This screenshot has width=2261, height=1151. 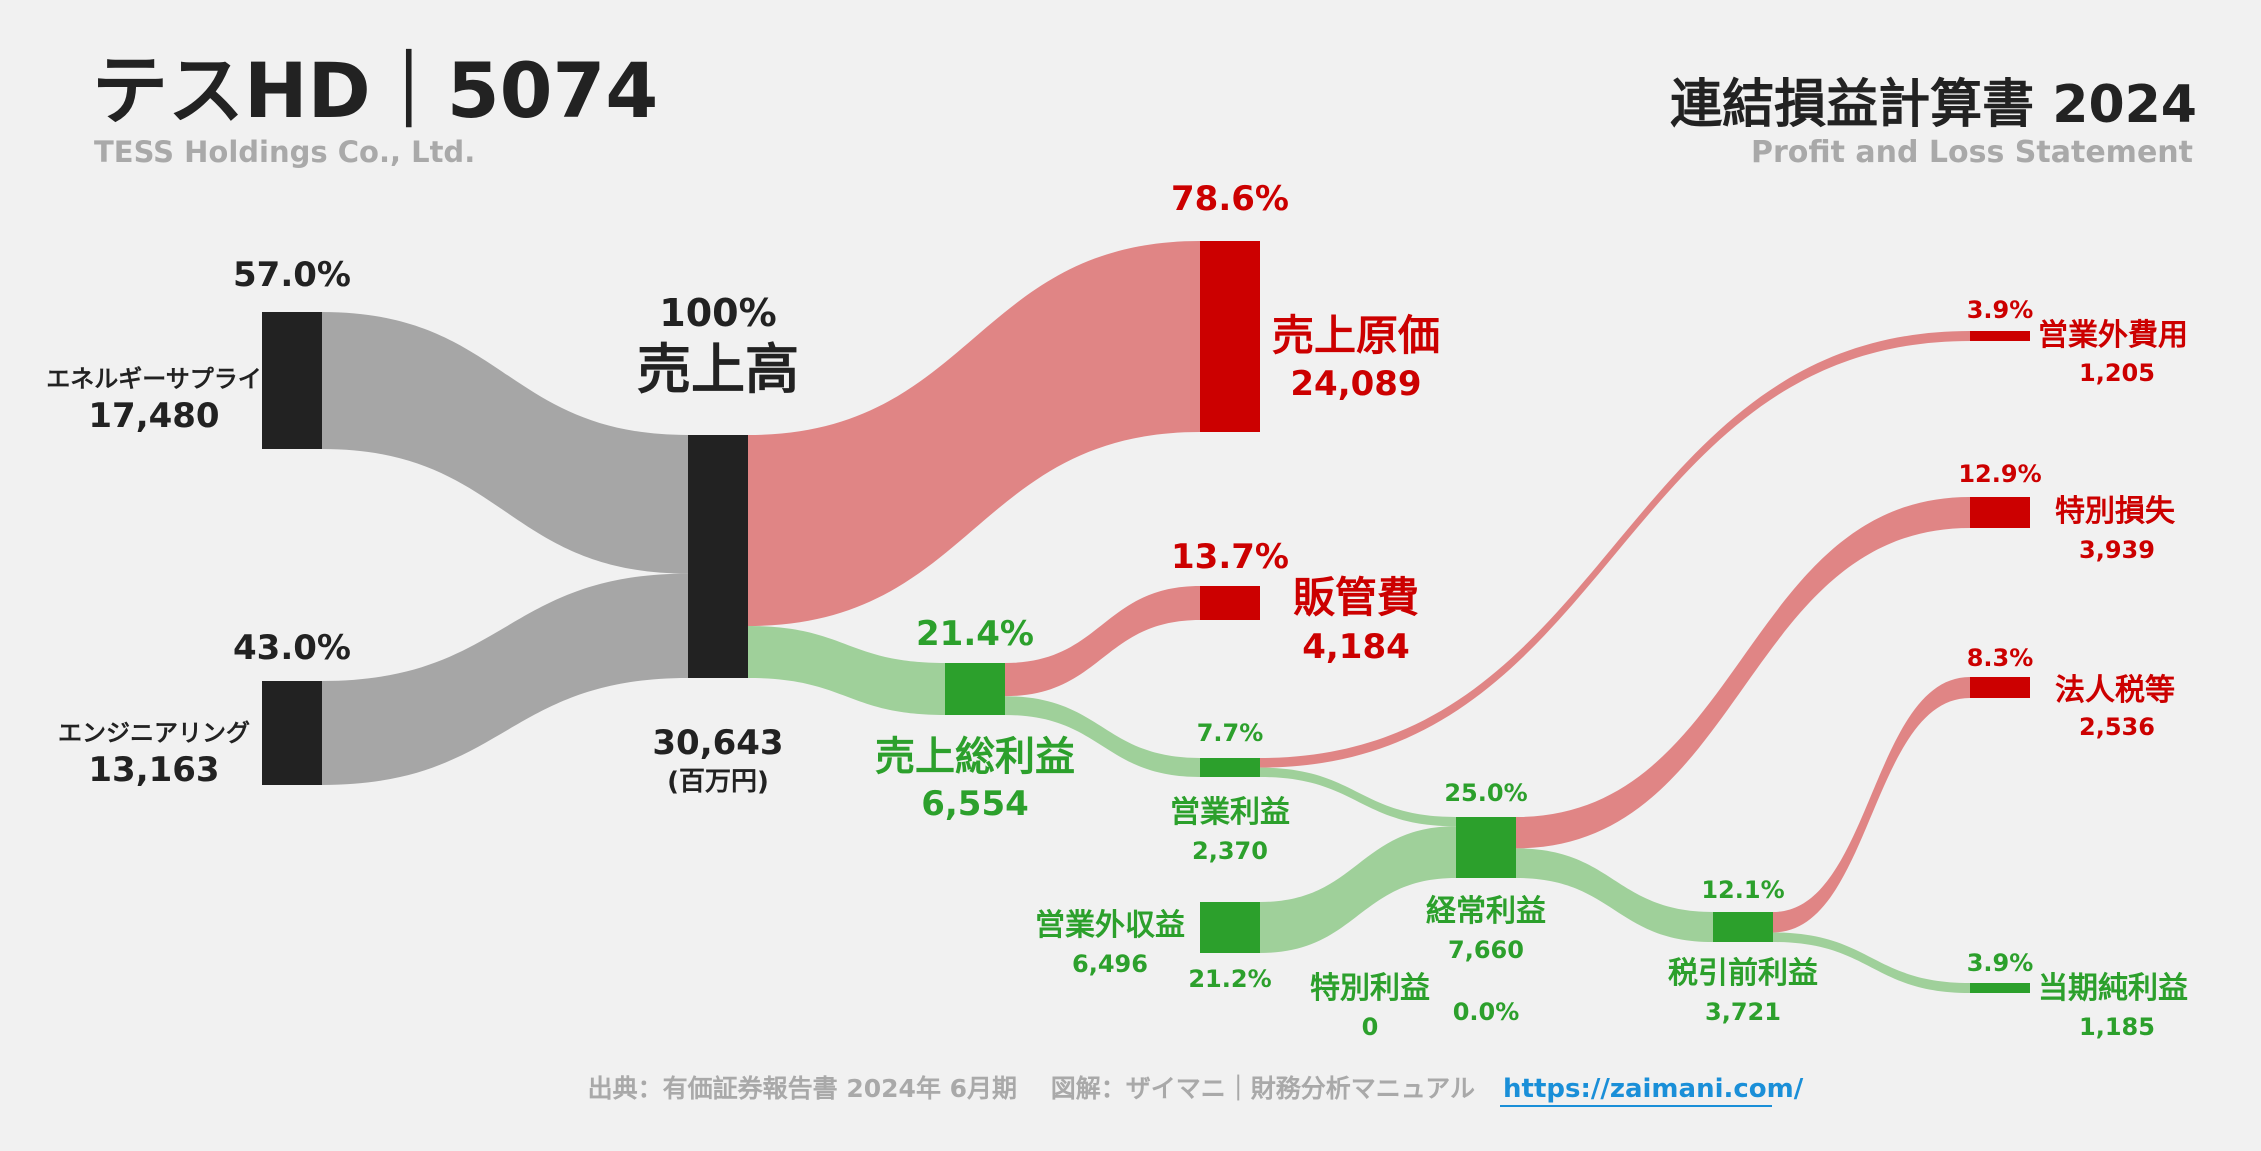 What do you see at coordinates (1743, 1012) in the screenshot?
I see `value-label-pretax: 3,721` at bounding box center [1743, 1012].